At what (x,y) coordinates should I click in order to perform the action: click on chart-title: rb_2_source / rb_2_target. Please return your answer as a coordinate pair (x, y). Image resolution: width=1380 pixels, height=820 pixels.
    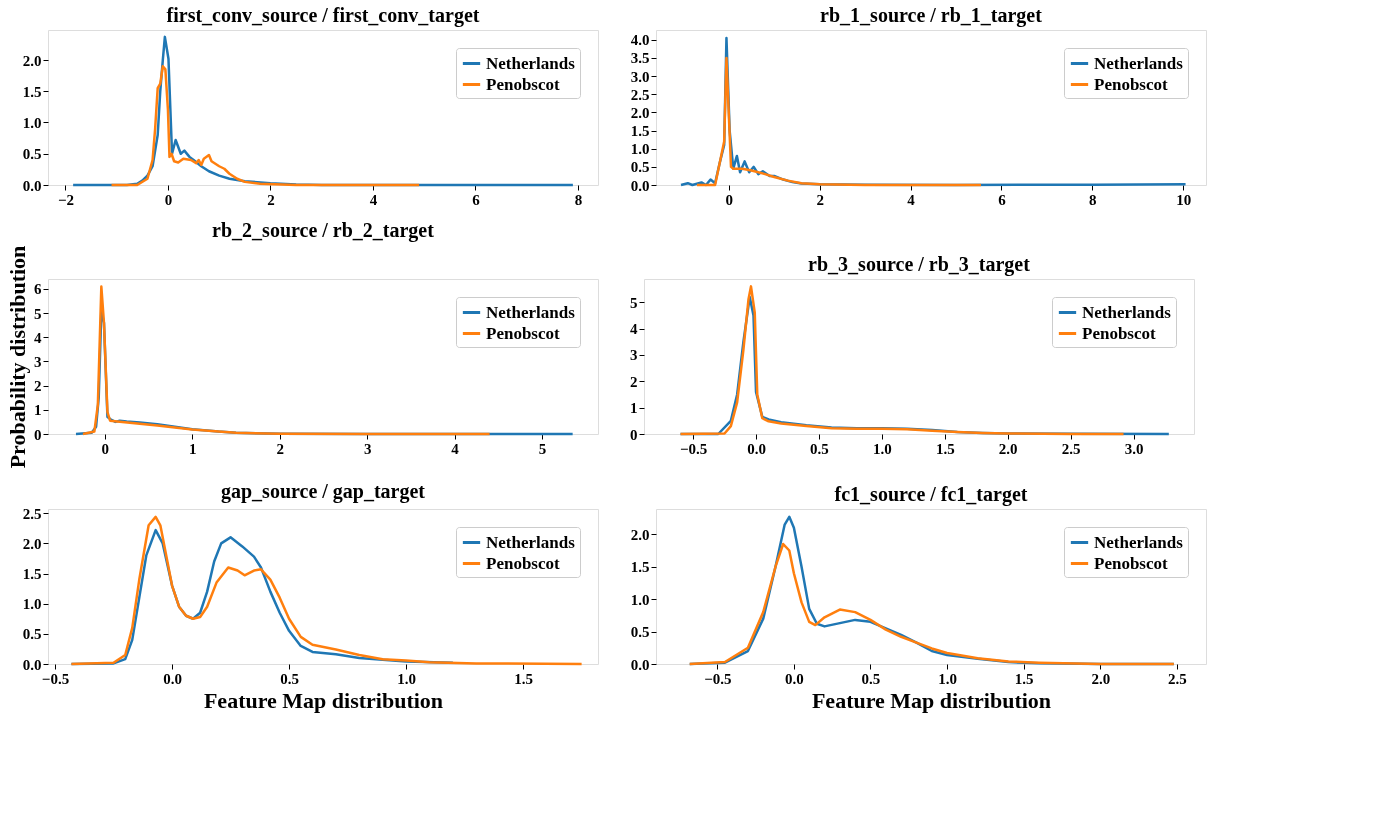
    Looking at the image, I should click on (323, 231).